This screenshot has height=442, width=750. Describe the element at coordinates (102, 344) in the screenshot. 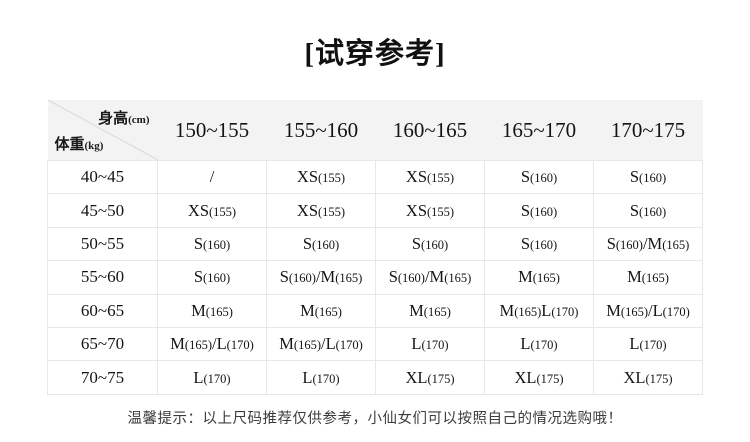

I see `weight-row-header: 65~70` at that location.